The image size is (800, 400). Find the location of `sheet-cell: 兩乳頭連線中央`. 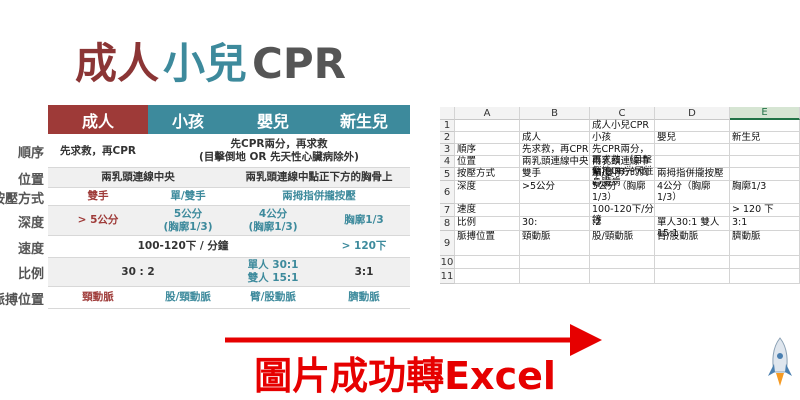

sheet-cell: 兩乳頭連線中央 is located at coordinates (555, 162).